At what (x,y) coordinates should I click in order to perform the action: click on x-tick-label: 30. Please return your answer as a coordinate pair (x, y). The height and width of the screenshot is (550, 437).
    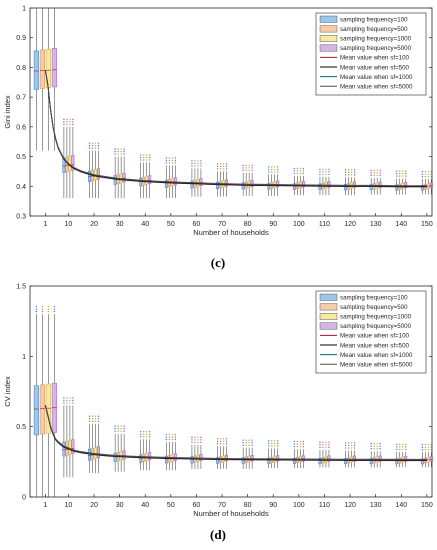
    Looking at the image, I should click on (120, 224).